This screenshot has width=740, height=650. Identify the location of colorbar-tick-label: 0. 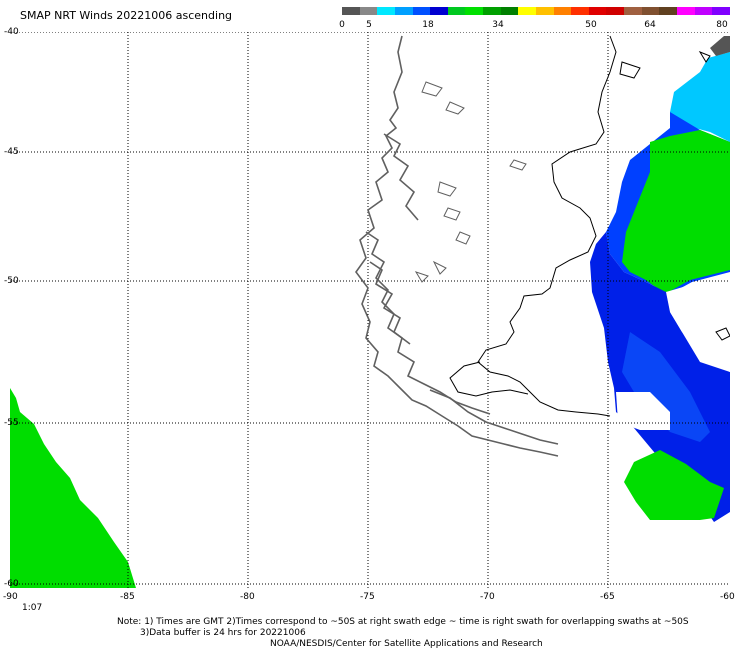
(342, 25).